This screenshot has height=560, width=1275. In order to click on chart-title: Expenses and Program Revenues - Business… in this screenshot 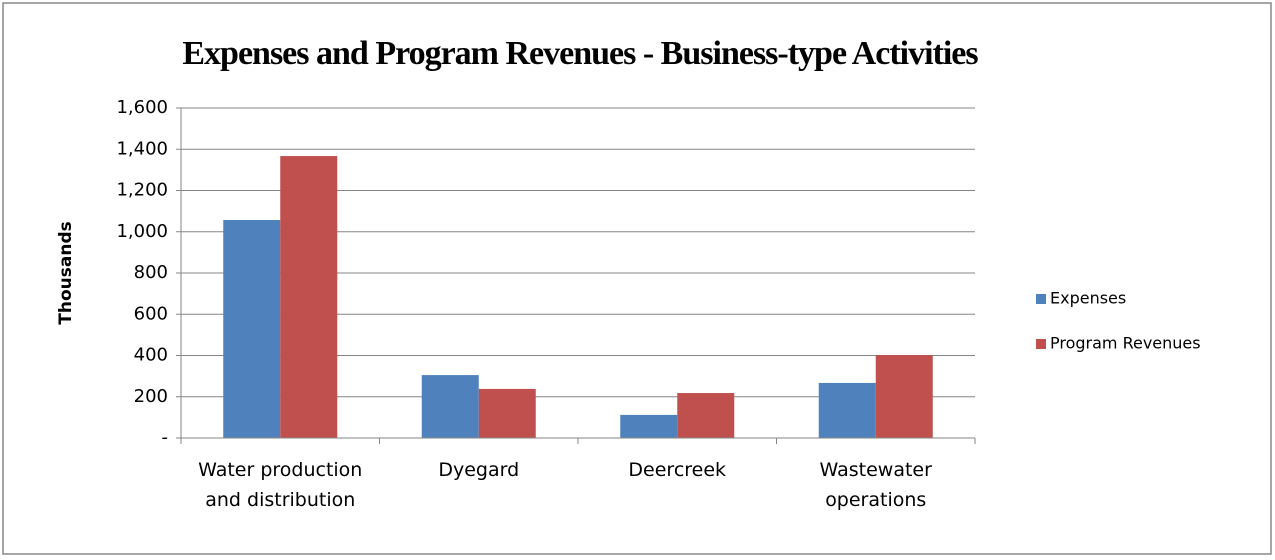, I will do `click(580, 53)`.